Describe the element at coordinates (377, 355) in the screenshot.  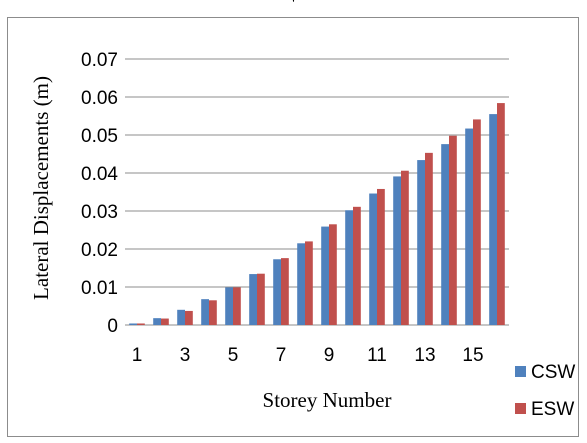
I see `x-tick-label: 11` at that location.